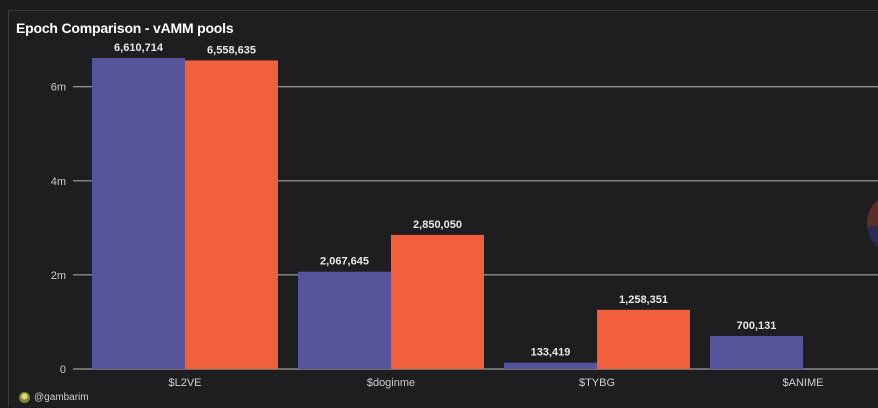 This screenshot has width=878, height=408. I want to click on pie-slice, so click(872, 236).